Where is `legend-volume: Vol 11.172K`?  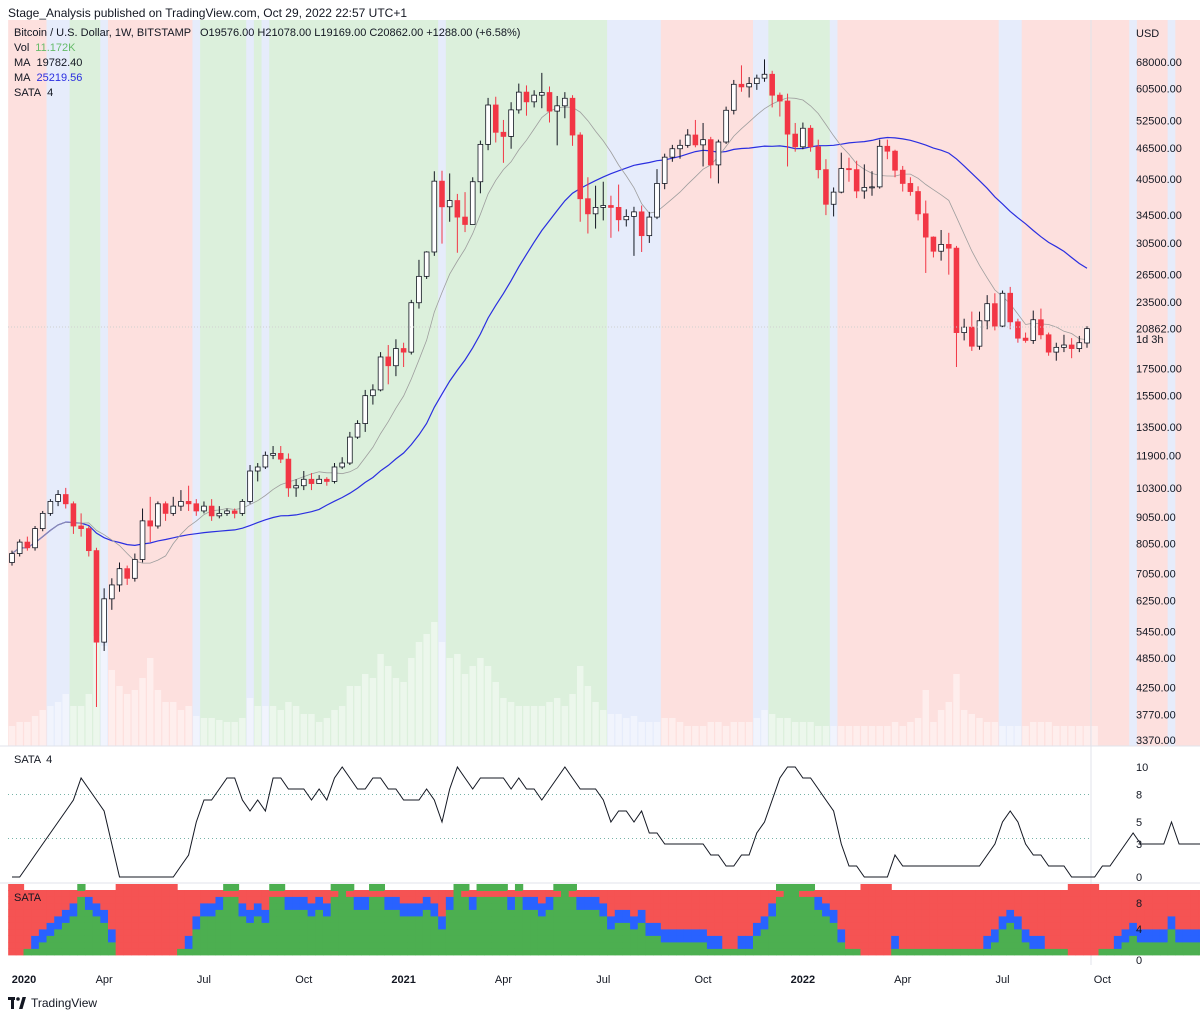 legend-volume: Vol 11.172K is located at coordinates (44, 48).